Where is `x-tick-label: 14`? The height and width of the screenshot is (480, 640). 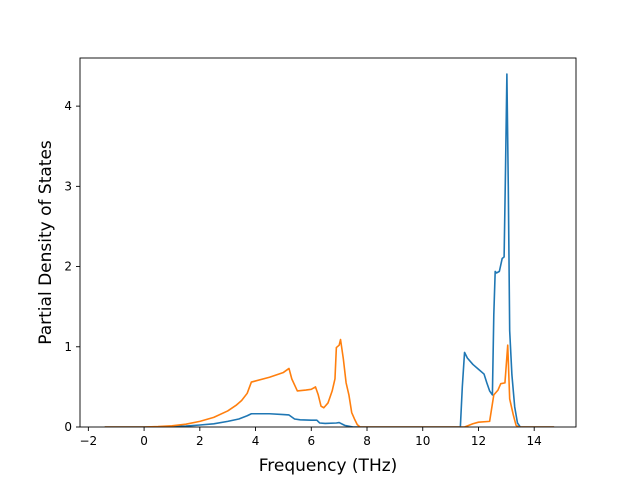
x-tick-label: 14 is located at coordinates (534, 441).